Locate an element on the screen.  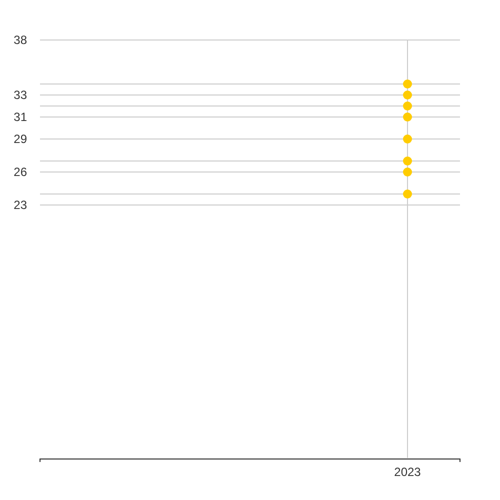
y-tick-label: 29 is located at coordinates (21, 139).